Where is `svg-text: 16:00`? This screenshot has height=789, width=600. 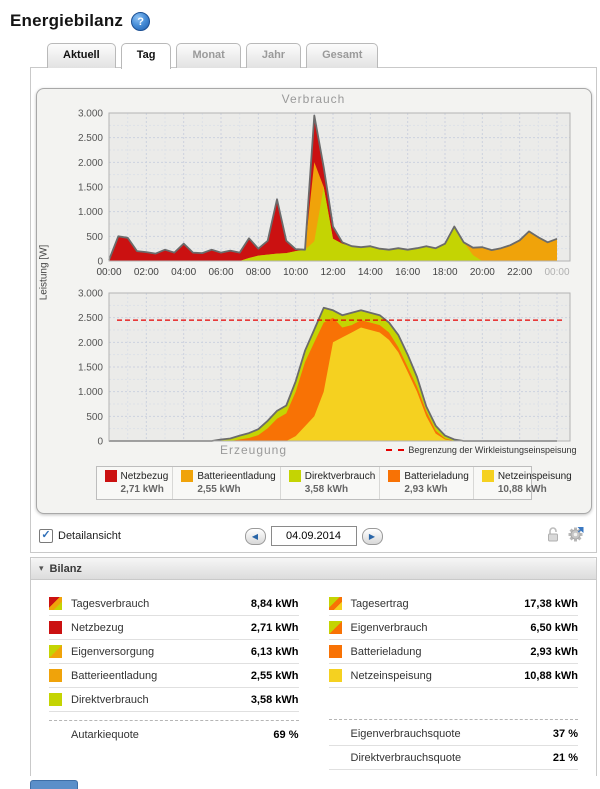
svg-text: 16:00 is located at coordinates (407, 272).